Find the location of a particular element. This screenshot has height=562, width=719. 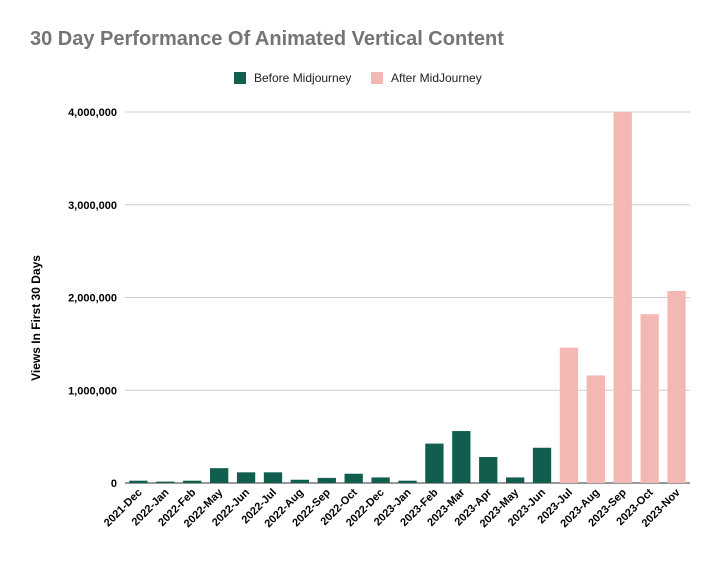

legend-item: After MidJourney is located at coordinates (426, 78).